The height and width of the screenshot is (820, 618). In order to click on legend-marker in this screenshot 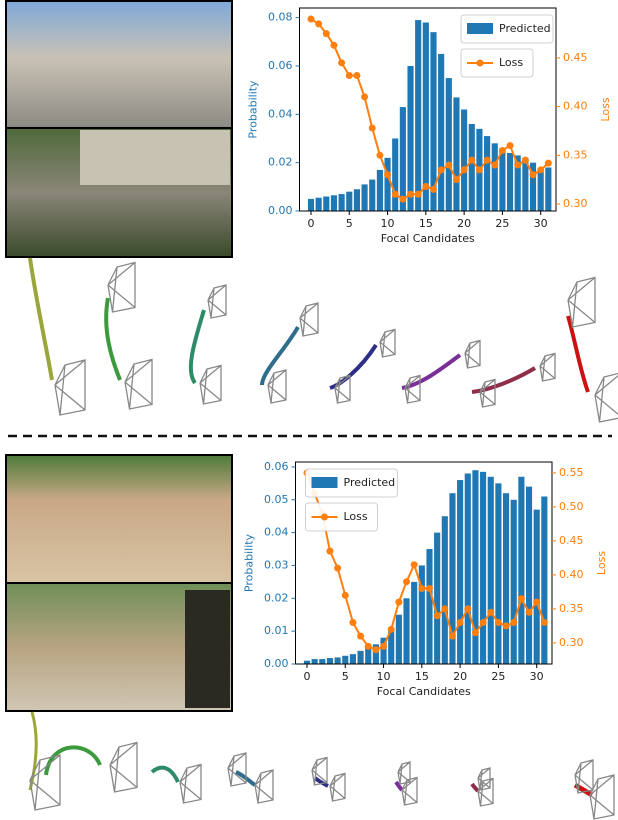, I will do `click(324, 517)`.